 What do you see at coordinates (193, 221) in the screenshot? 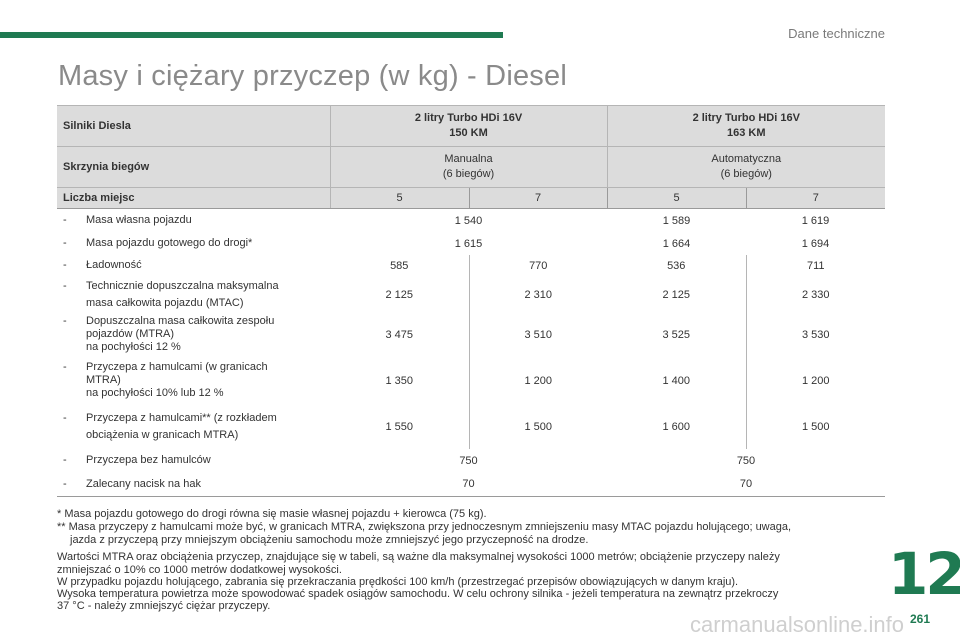
I see `row-label: - Masa własna pojazdu` at bounding box center [193, 221].